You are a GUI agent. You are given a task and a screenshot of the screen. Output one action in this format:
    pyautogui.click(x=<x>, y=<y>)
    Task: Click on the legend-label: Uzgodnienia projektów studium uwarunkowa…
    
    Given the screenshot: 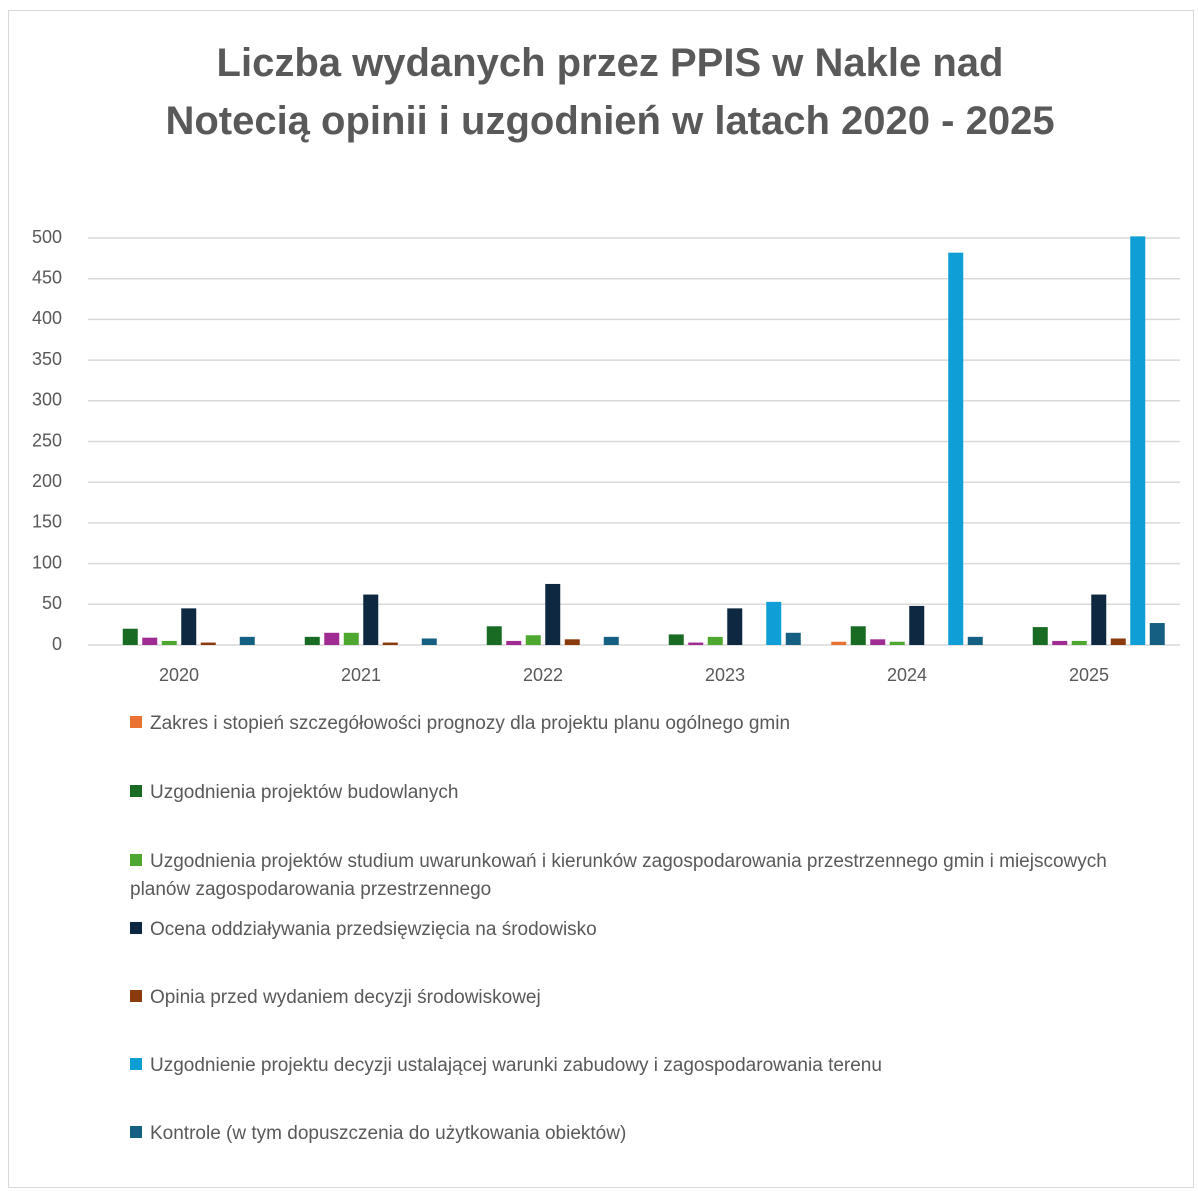 What is the action you would take?
    pyautogui.click(x=618, y=875)
    